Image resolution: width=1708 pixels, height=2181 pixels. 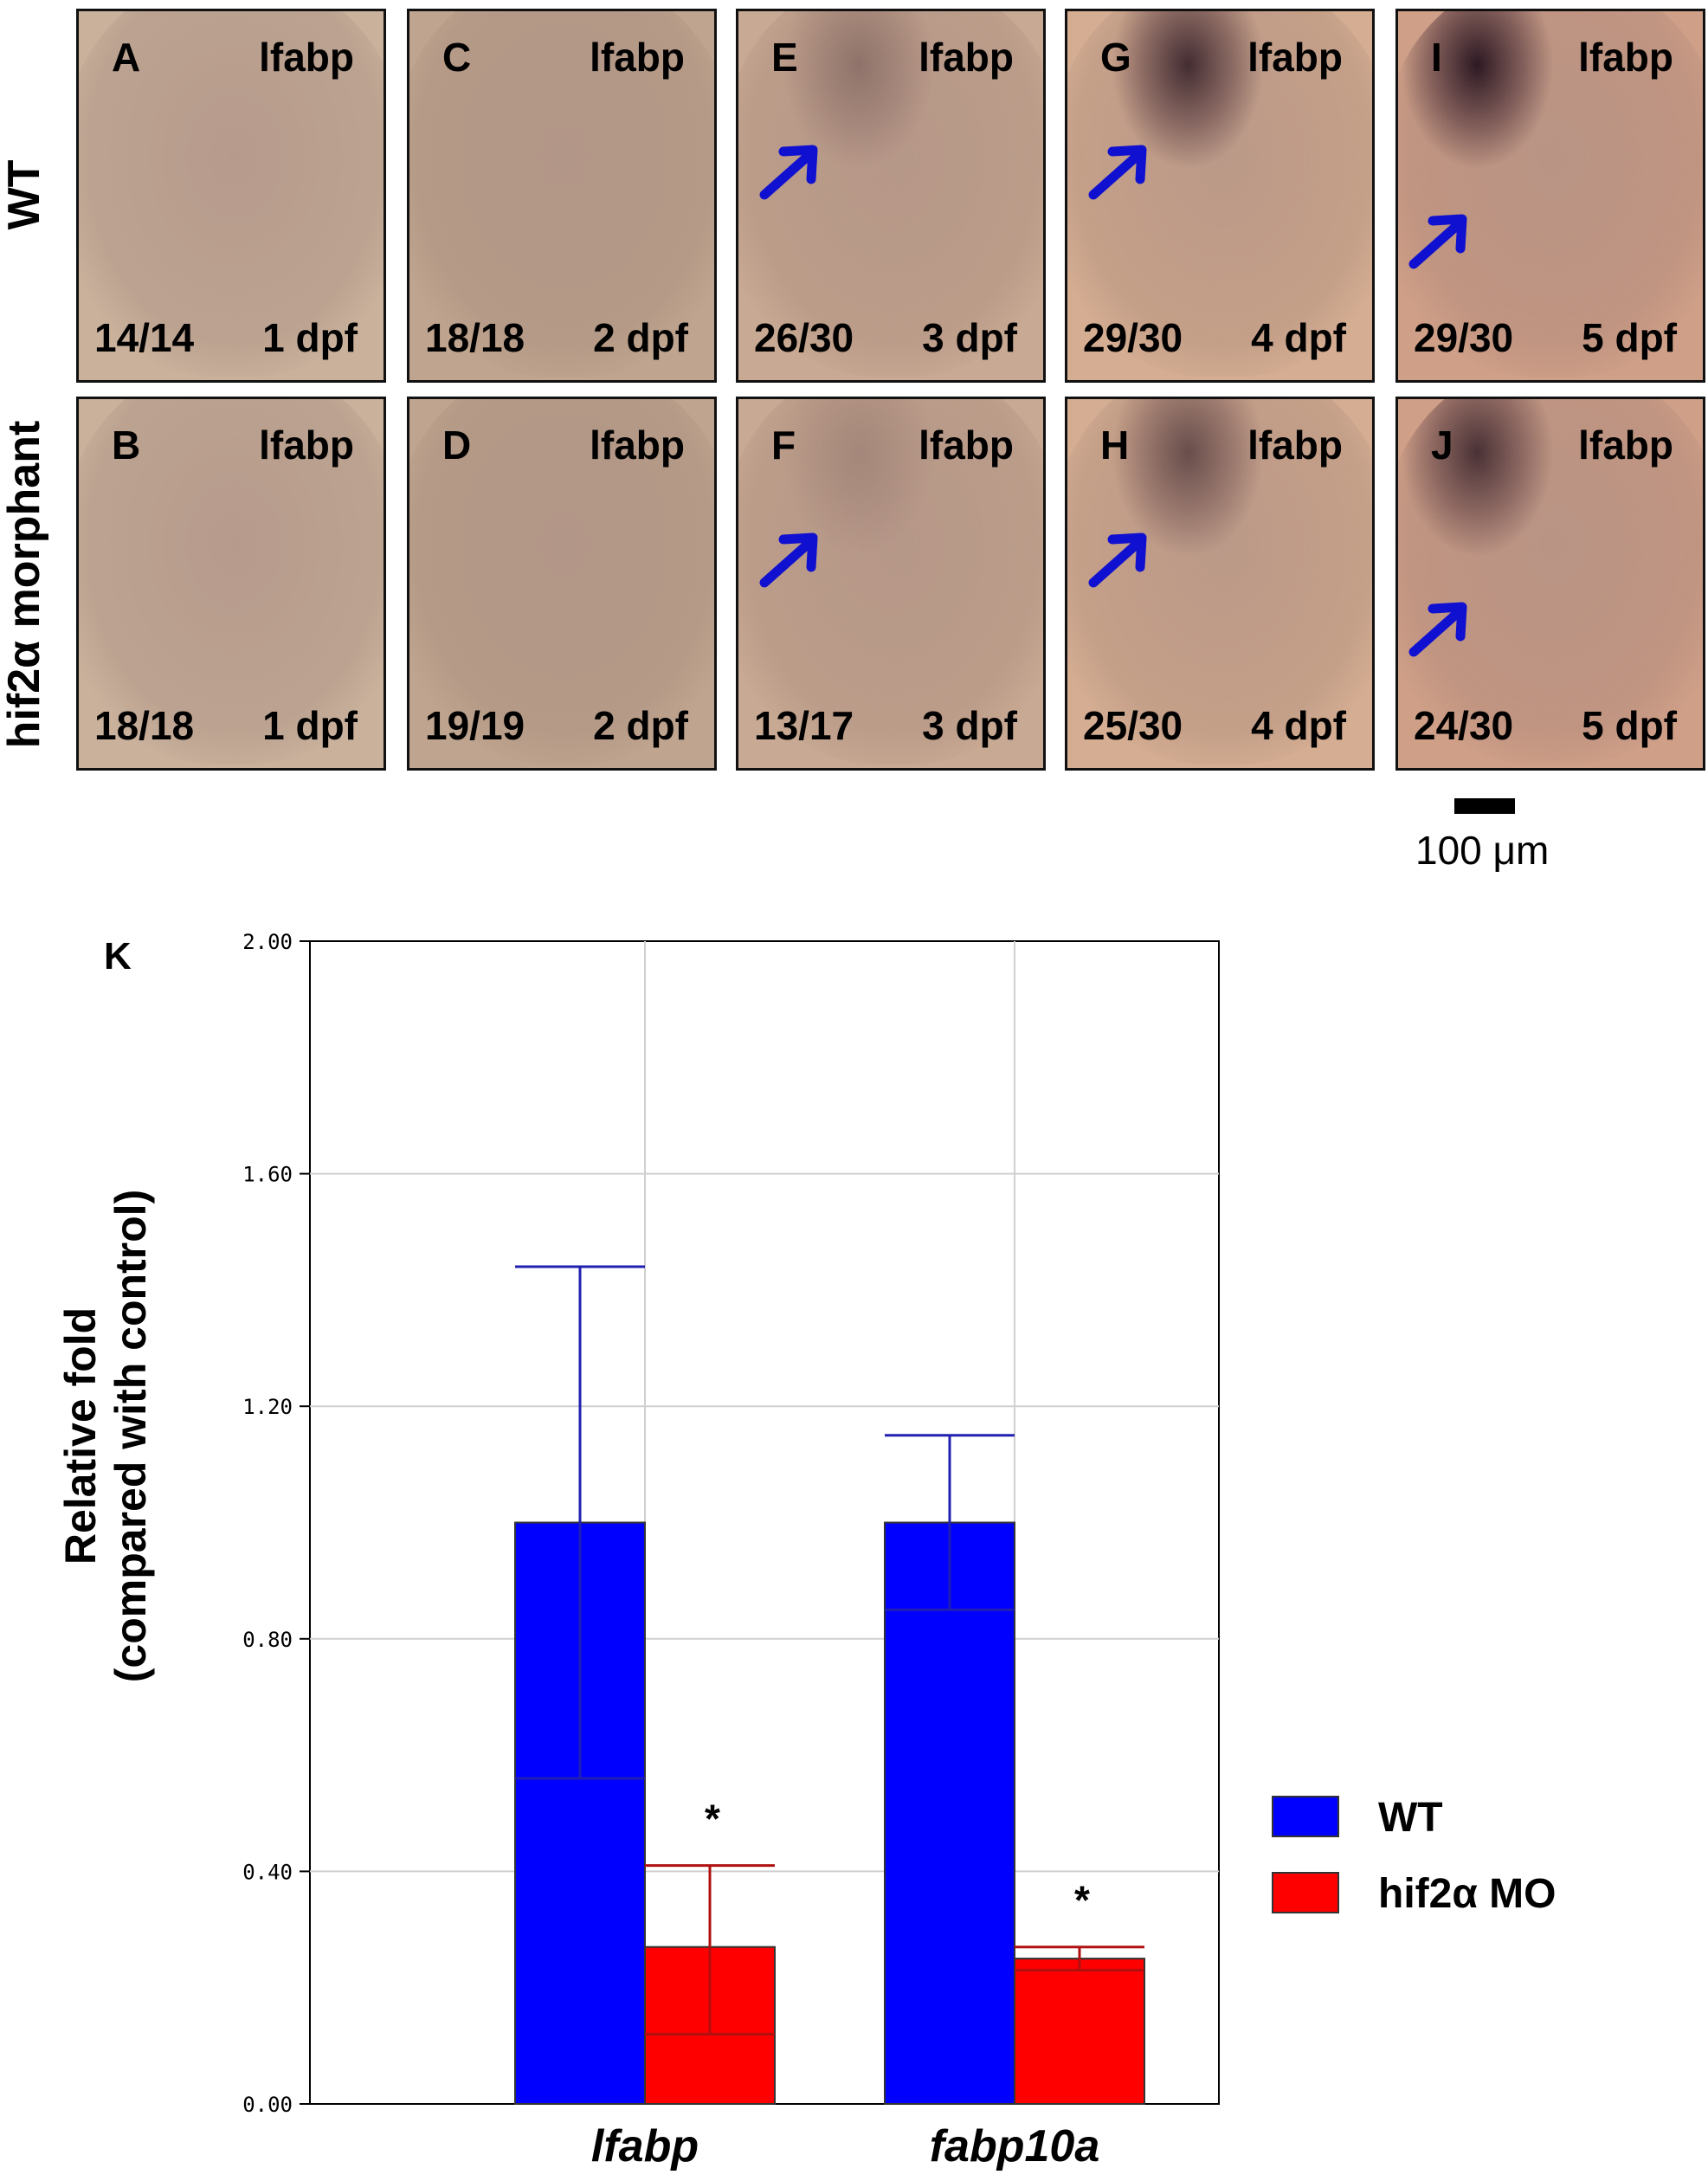 What do you see at coordinates (1484, 806) in the screenshot?
I see `scale-bar` at bounding box center [1484, 806].